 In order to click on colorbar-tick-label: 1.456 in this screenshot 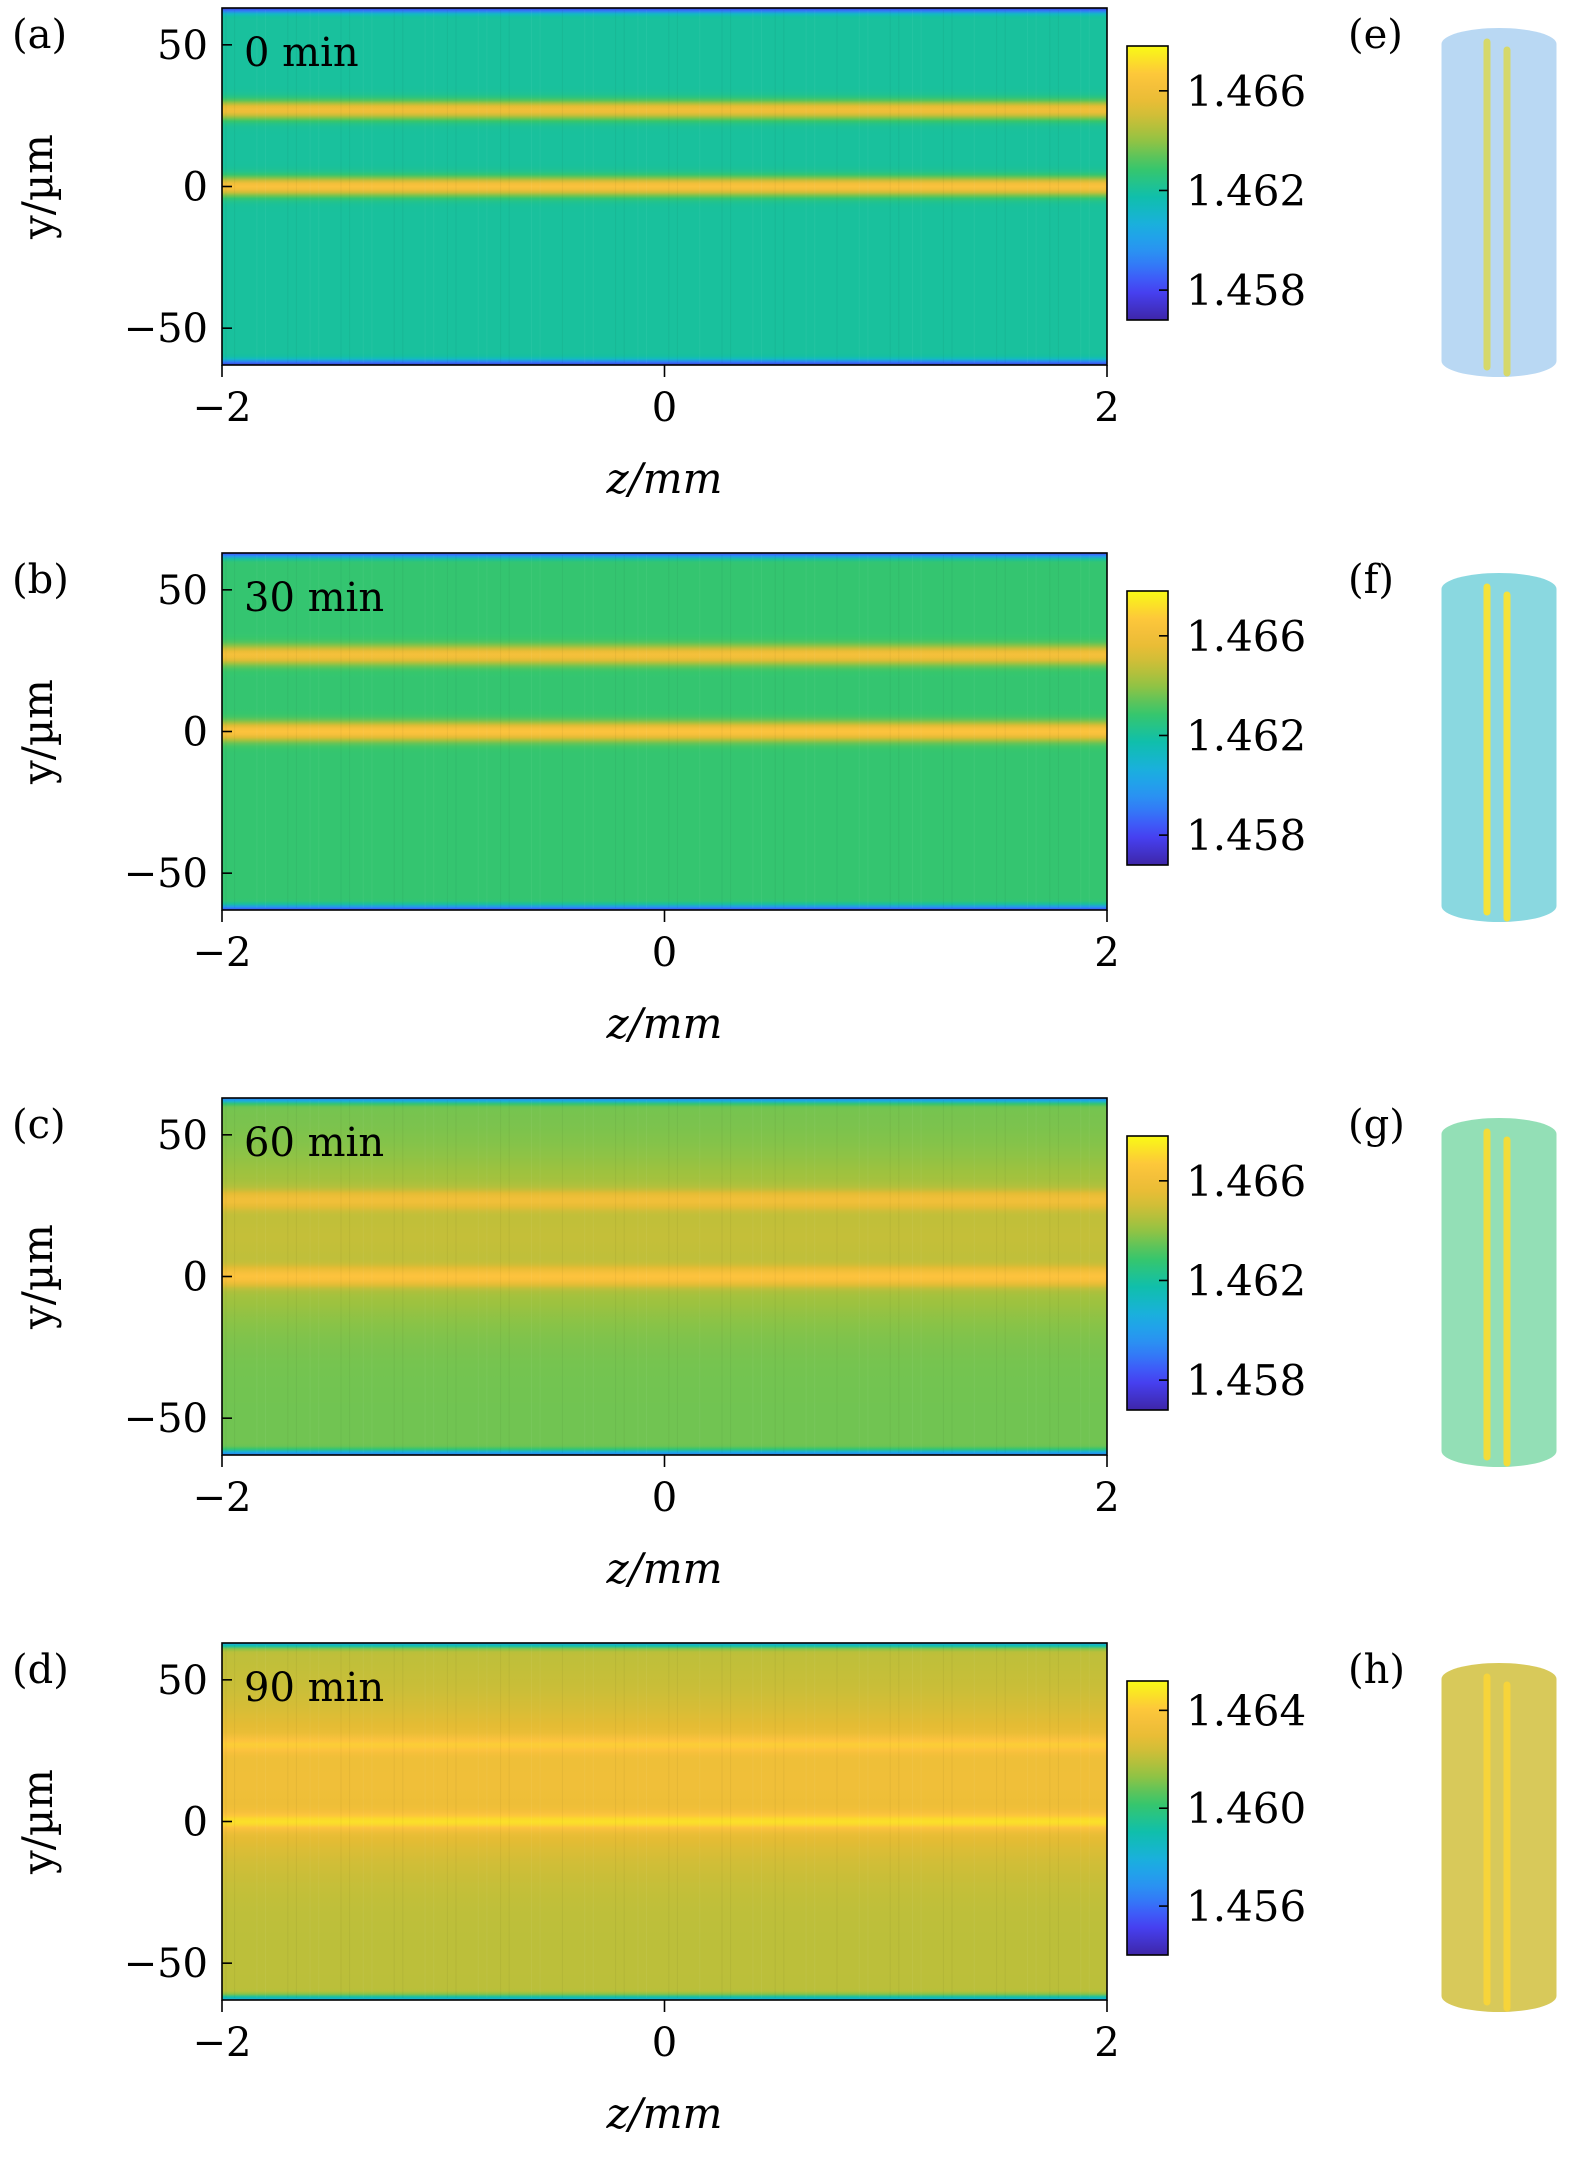, I will do `click(1246, 1906)`.